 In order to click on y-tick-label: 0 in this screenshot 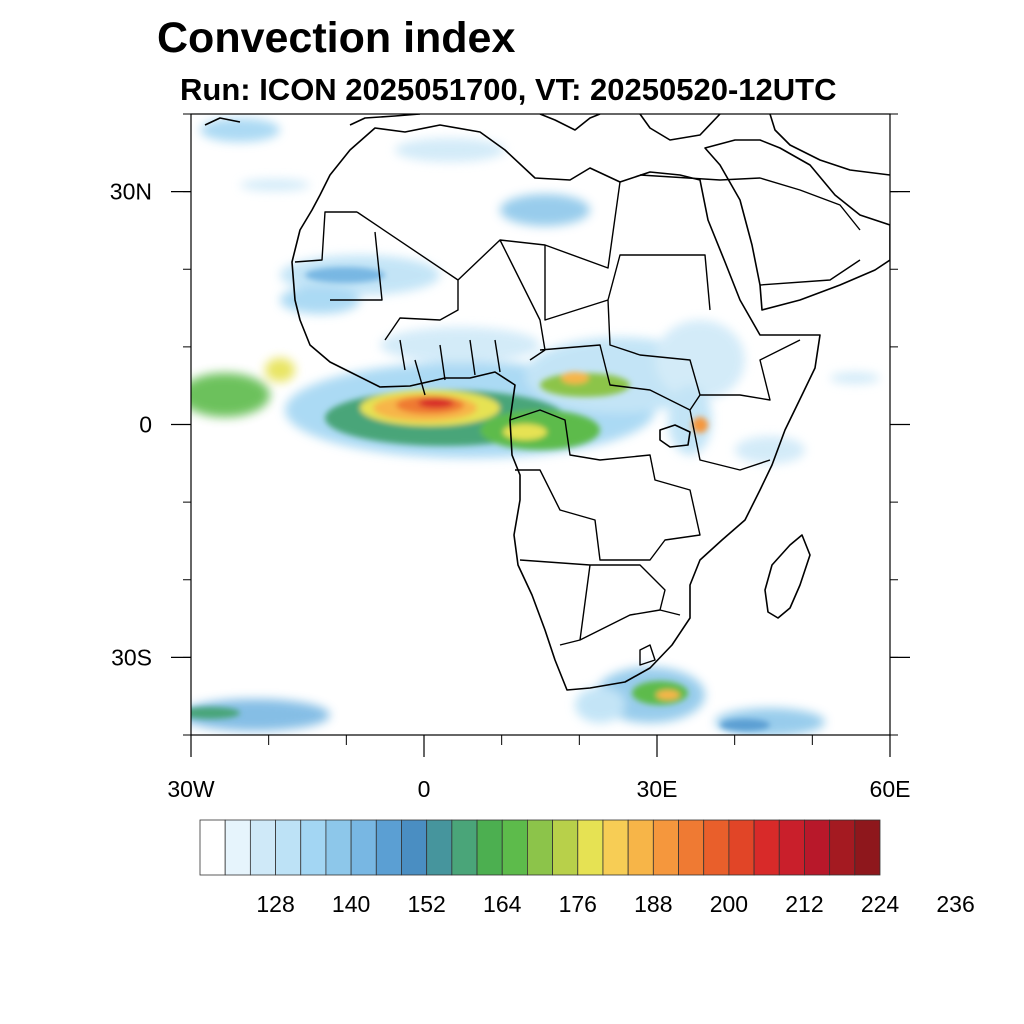, I will do `click(145, 425)`.